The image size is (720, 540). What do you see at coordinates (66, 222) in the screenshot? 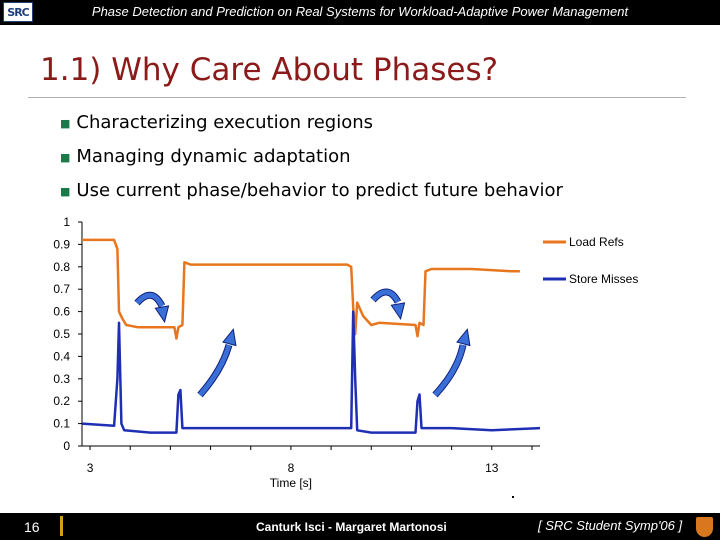
I see `y-tick-label: 1` at bounding box center [66, 222].